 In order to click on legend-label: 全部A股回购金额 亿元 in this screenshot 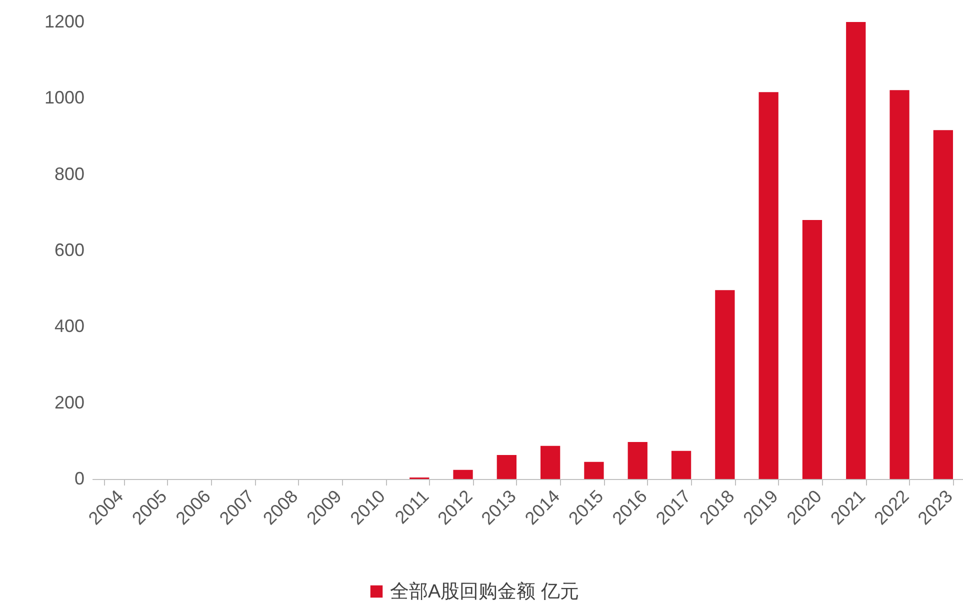, I will do `click(484, 591)`.